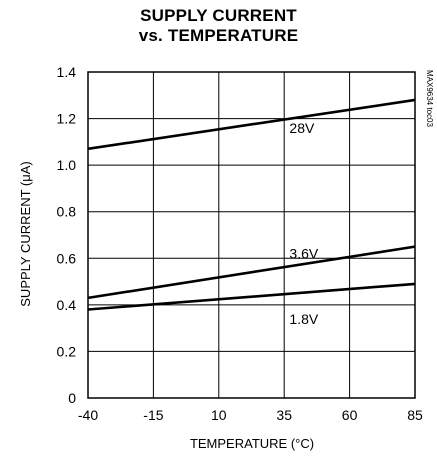  I want to click on chart-title-line-2: vs. TEMPERATURE, so click(218, 35).